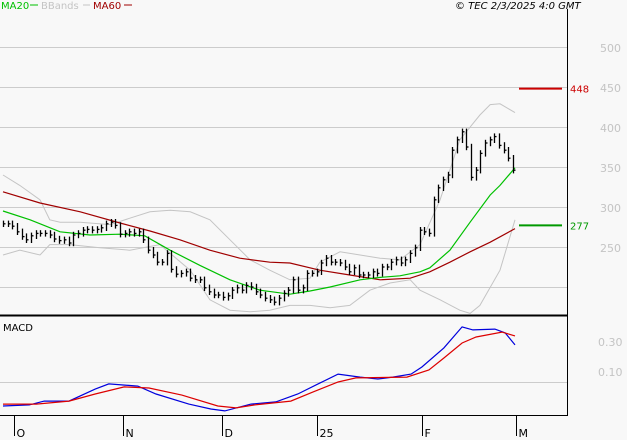 The height and width of the screenshot is (440, 627). I want to click on macd-signal-line, so click(259, 370).